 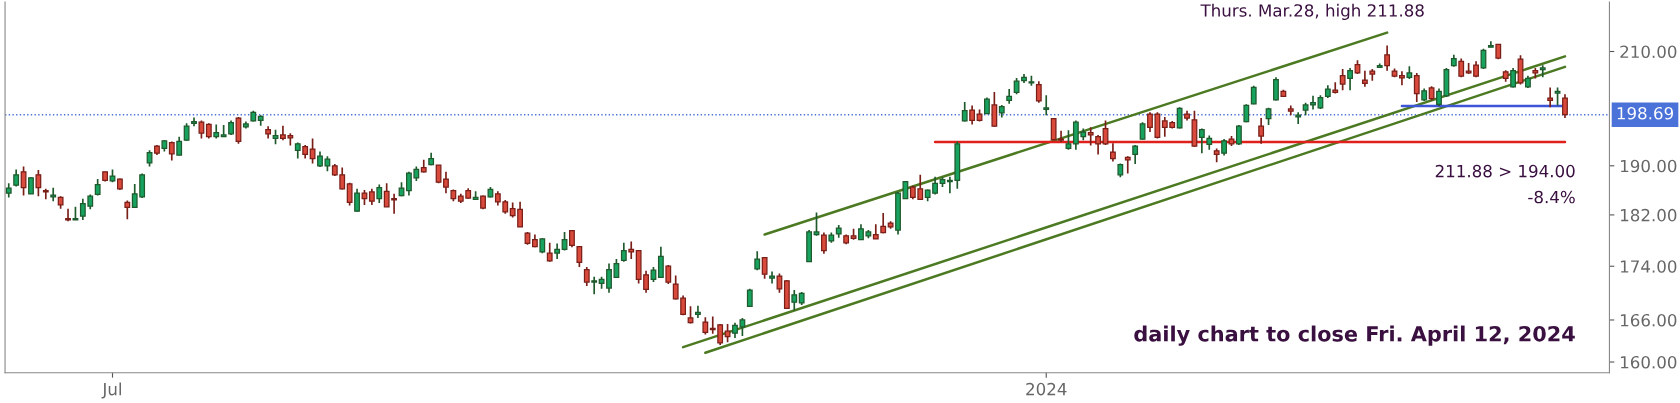 I want to click on y-tick-label: 210.00, so click(x=1648, y=52).